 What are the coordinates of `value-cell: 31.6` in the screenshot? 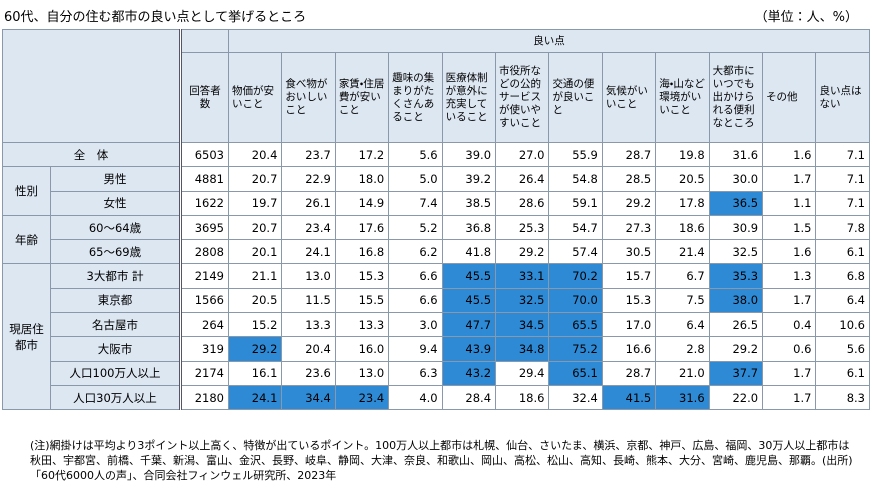 It's located at (682, 397).